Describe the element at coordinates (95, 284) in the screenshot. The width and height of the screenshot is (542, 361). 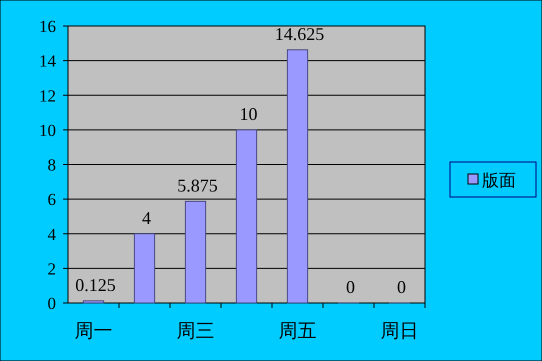
I see `data-label: 0.125` at that location.